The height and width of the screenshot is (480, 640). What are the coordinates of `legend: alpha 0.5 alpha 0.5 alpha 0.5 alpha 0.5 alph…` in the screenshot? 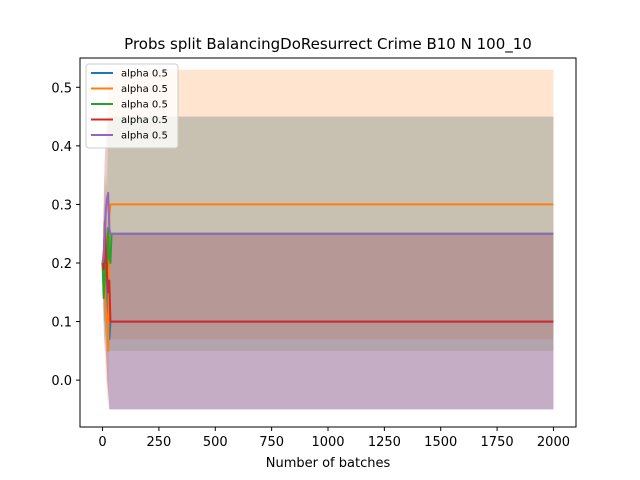 It's located at (132, 106).